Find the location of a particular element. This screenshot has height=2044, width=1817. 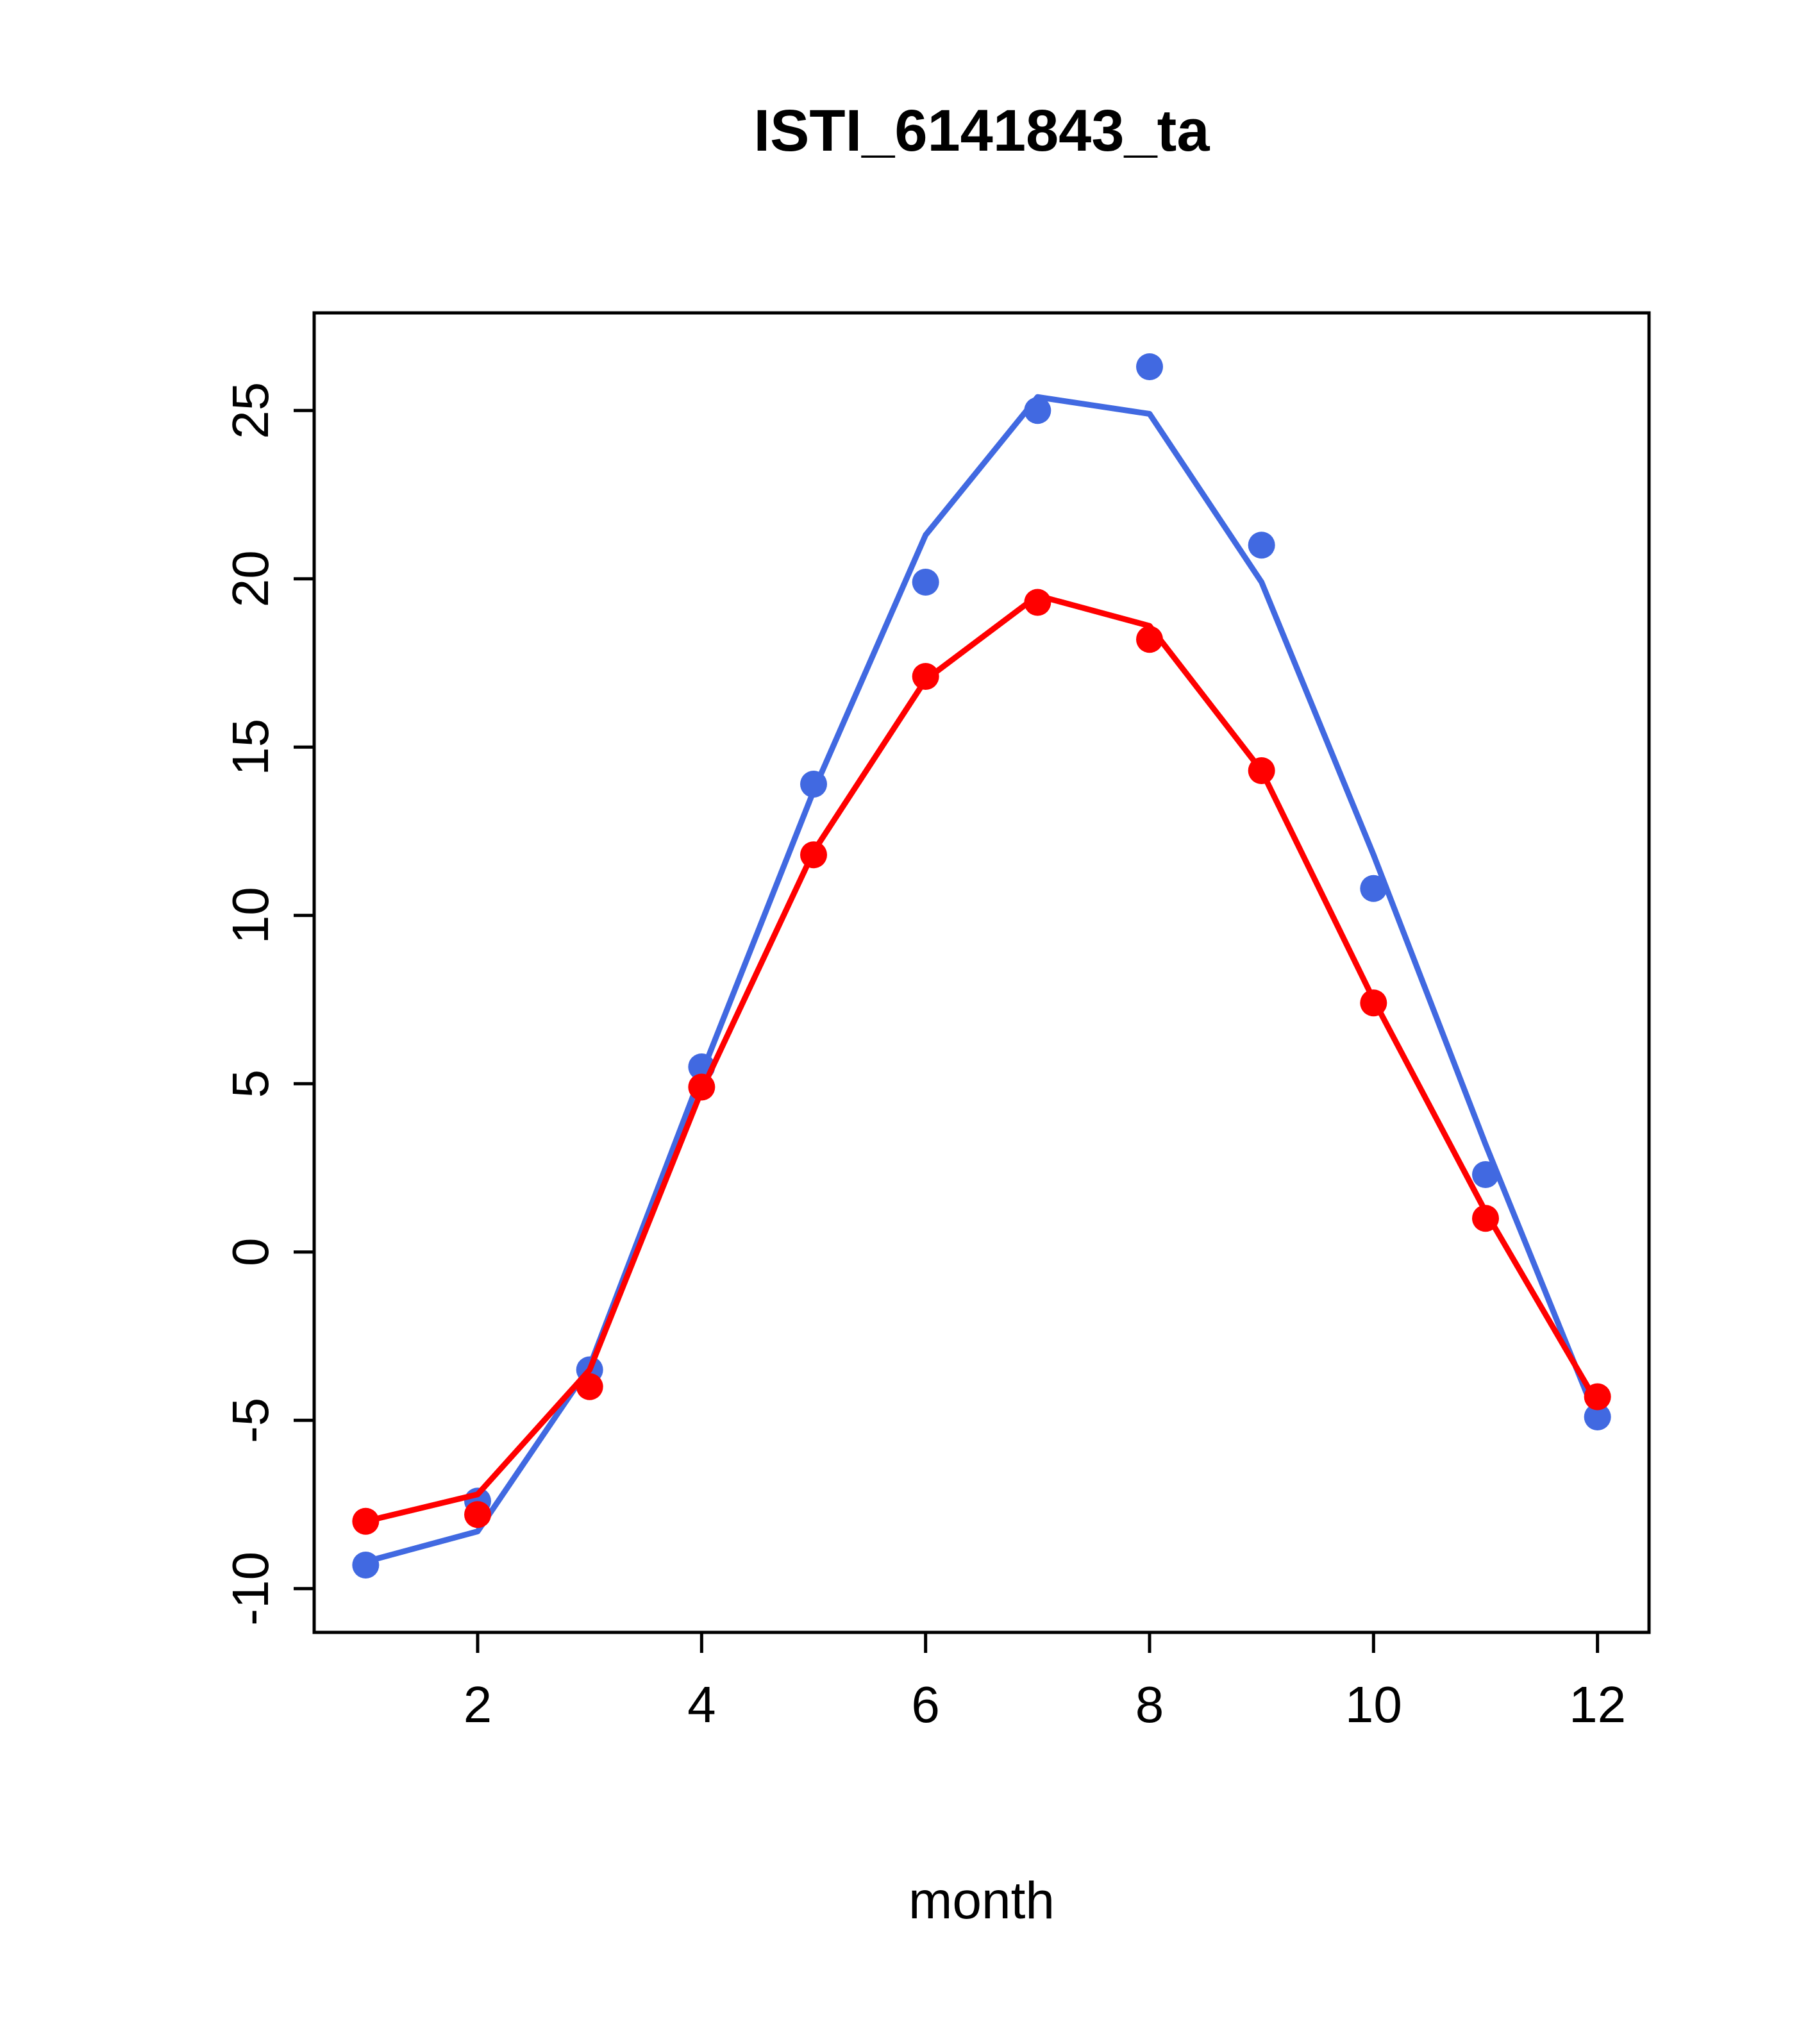

x-axis-tick-label: 6 is located at coordinates (926, 1705).